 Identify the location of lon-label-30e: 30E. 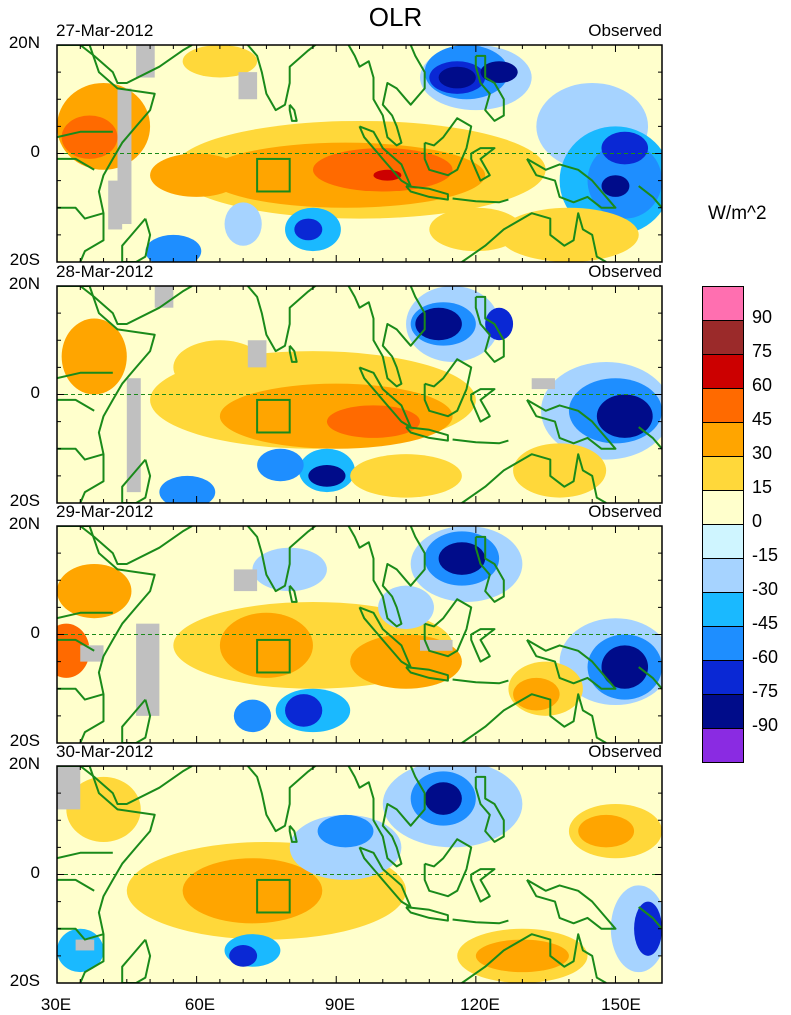
(56, 1004).